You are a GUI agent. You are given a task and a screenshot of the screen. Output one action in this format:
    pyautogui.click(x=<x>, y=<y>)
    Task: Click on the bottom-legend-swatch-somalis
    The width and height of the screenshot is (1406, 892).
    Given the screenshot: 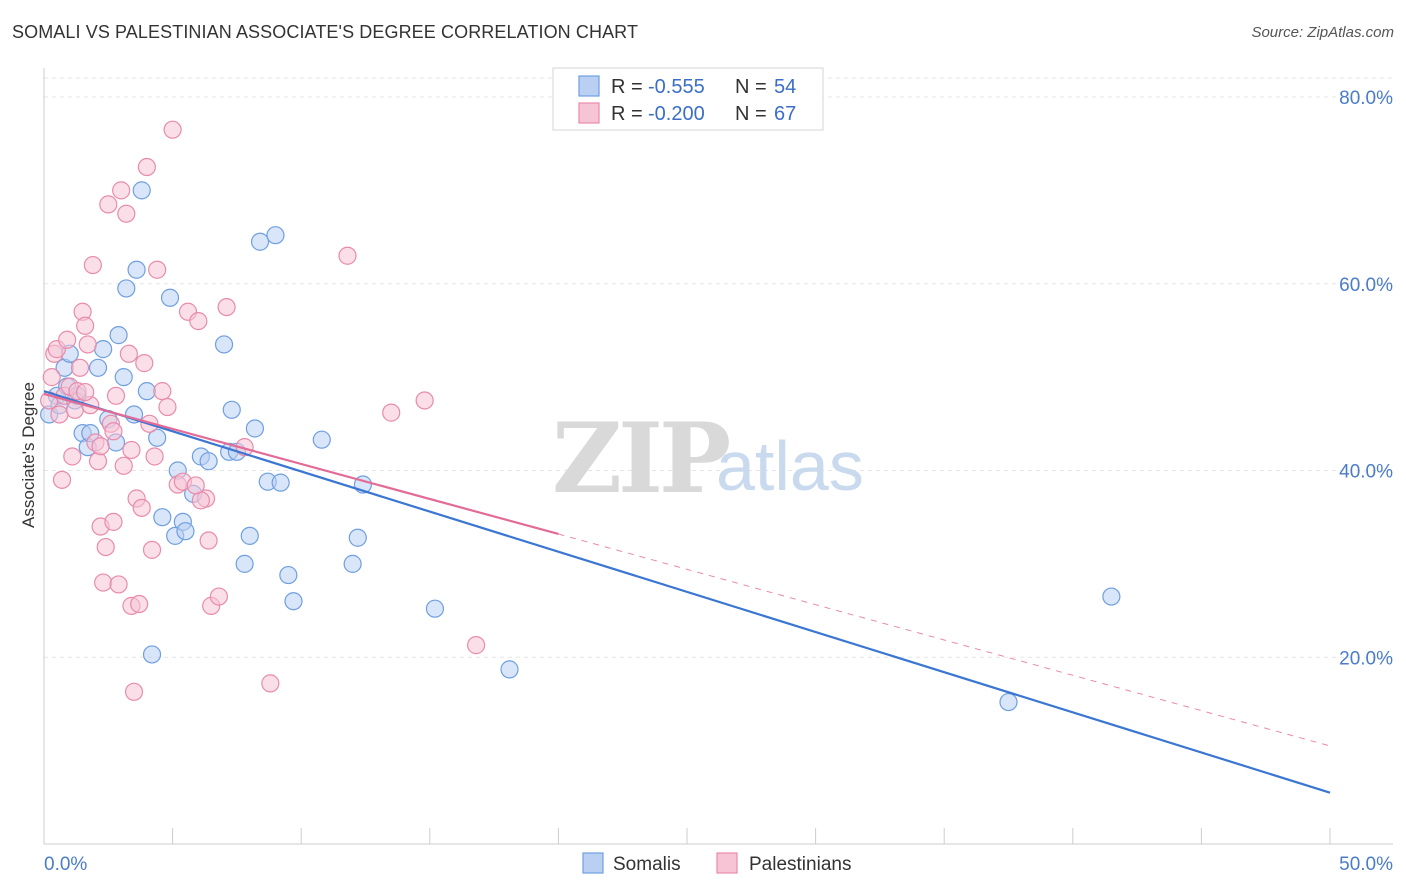 What is the action you would take?
    pyautogui.click(x=593, y=863)
    